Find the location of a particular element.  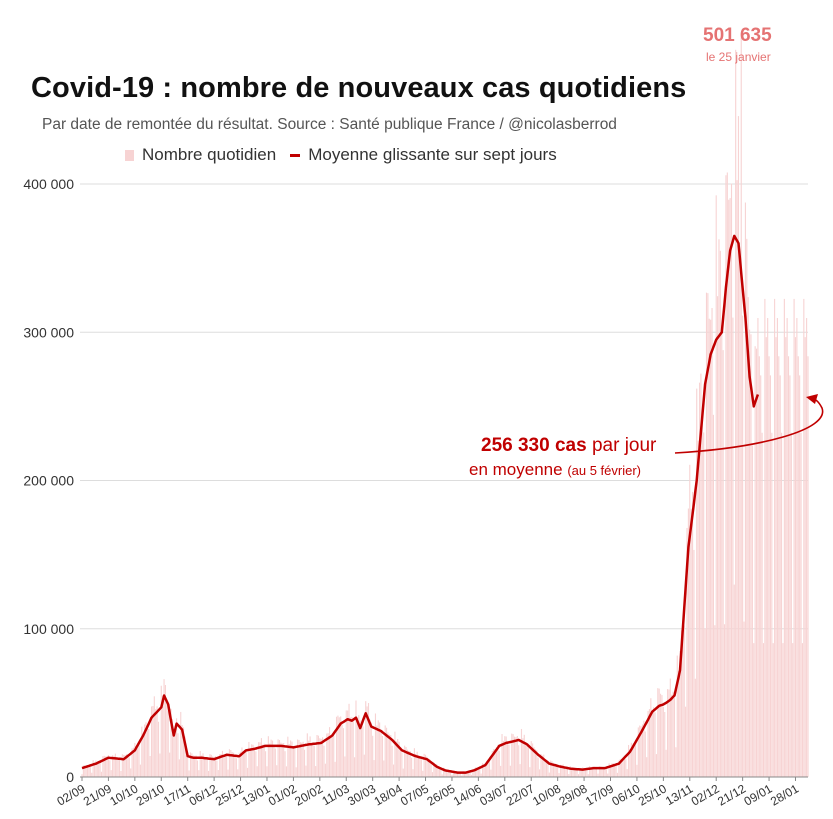

y-tick-label: 300 000 is located at coordinates (48, 332).